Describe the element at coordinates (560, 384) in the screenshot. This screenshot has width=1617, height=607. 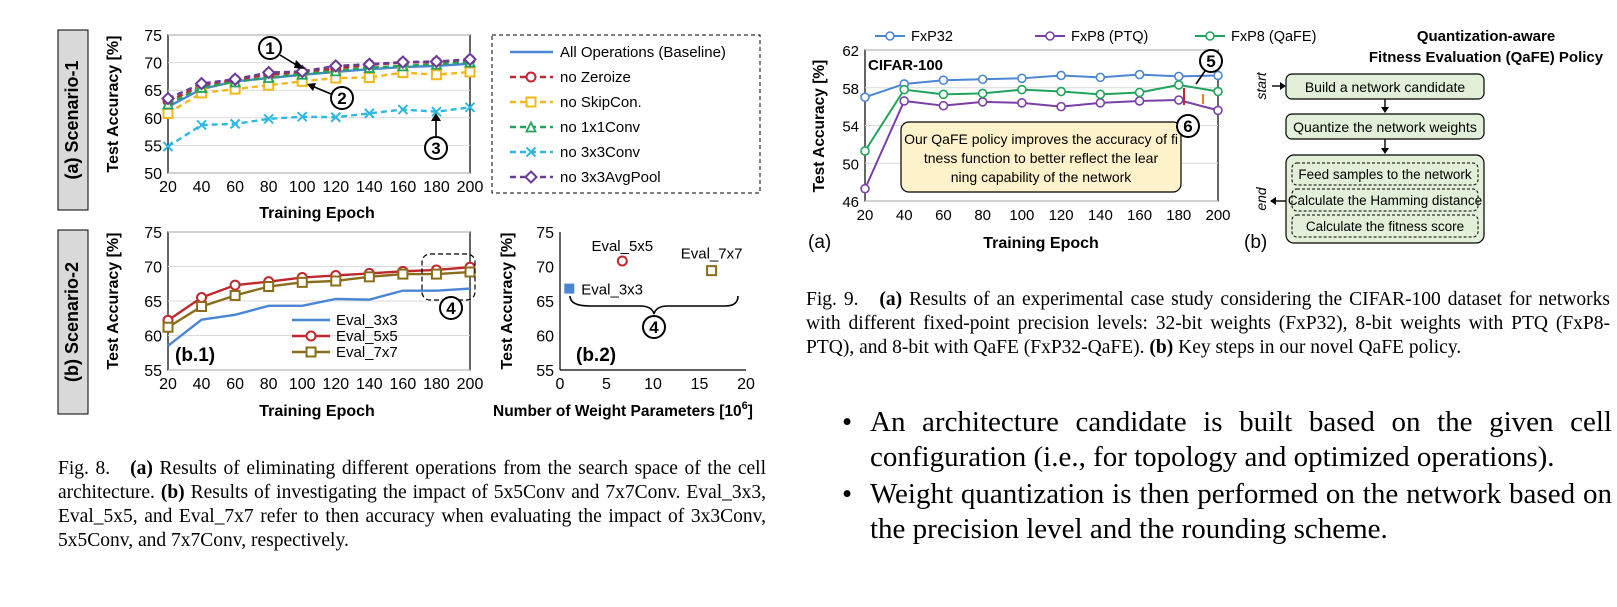
I see `x-tick-label: 0` at that location.